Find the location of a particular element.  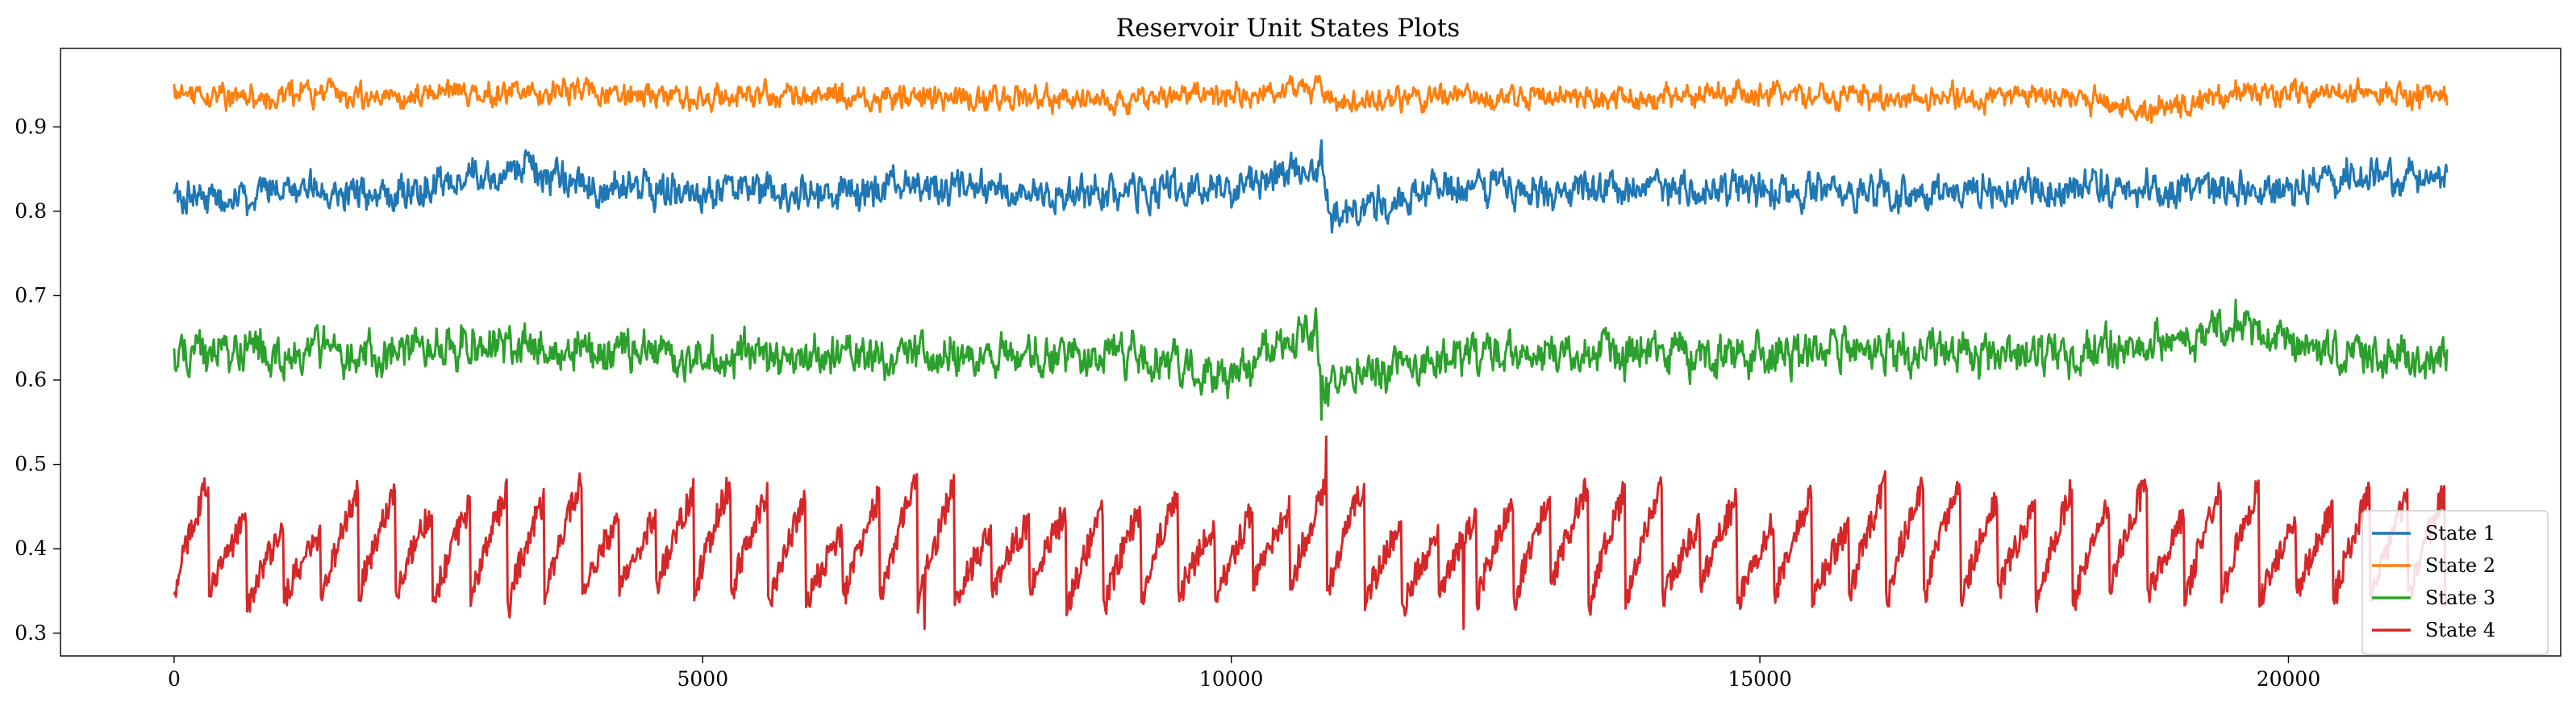

legend: State 1 State 2 State 3 State 4 is located at coordinates (2455, 582).